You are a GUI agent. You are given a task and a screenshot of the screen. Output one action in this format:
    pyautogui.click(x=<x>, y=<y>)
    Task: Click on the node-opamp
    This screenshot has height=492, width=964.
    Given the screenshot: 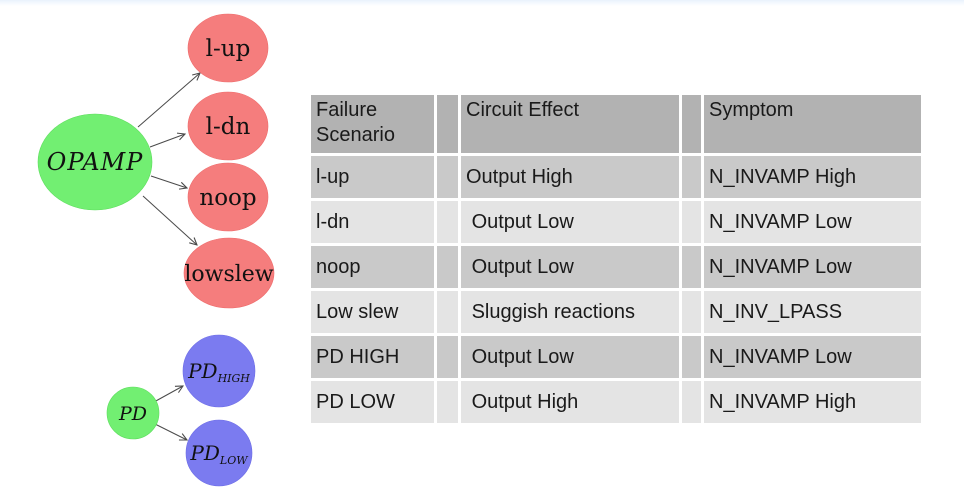 What is the action you would take?
    pyautogui.click(x=95, y=162)
    